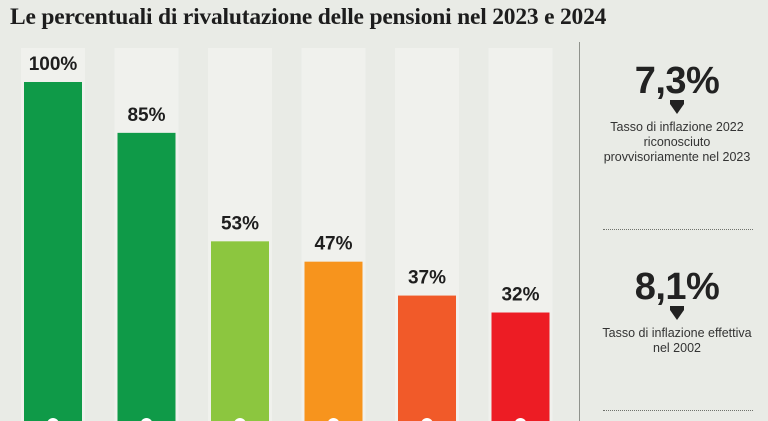 This screenshot has width=768, height=421. What do you see at coordinates (240, 223) in the screenshot?
I see `bar-value-label: 53%` at bounding box center [240, 223].